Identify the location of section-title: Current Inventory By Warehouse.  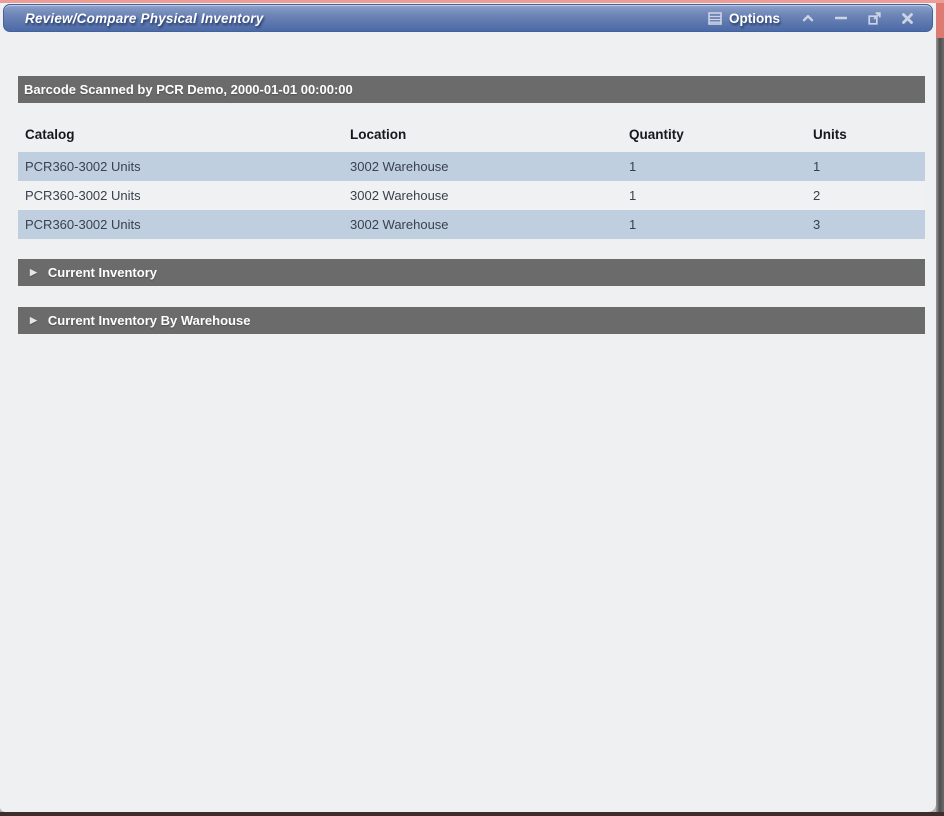
(149, 320).